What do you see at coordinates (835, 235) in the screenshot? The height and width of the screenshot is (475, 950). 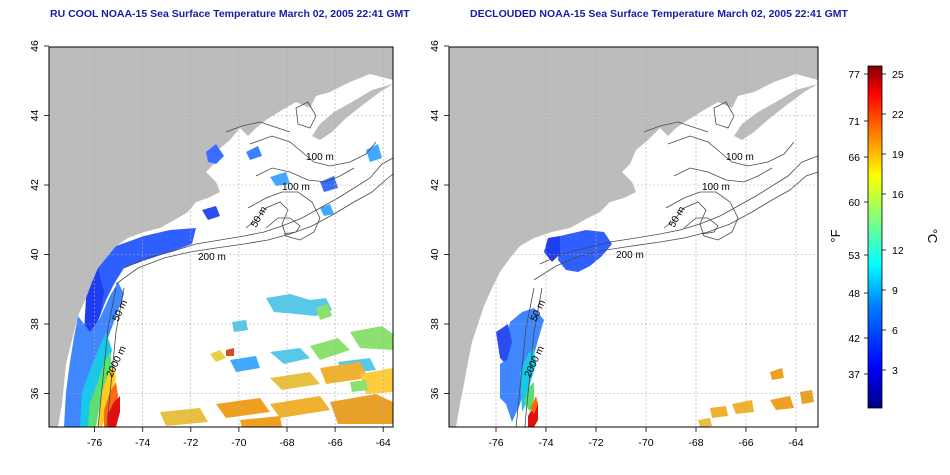 I see `fahrenheit-unit-label: °F` at bounding box center [835, 235].